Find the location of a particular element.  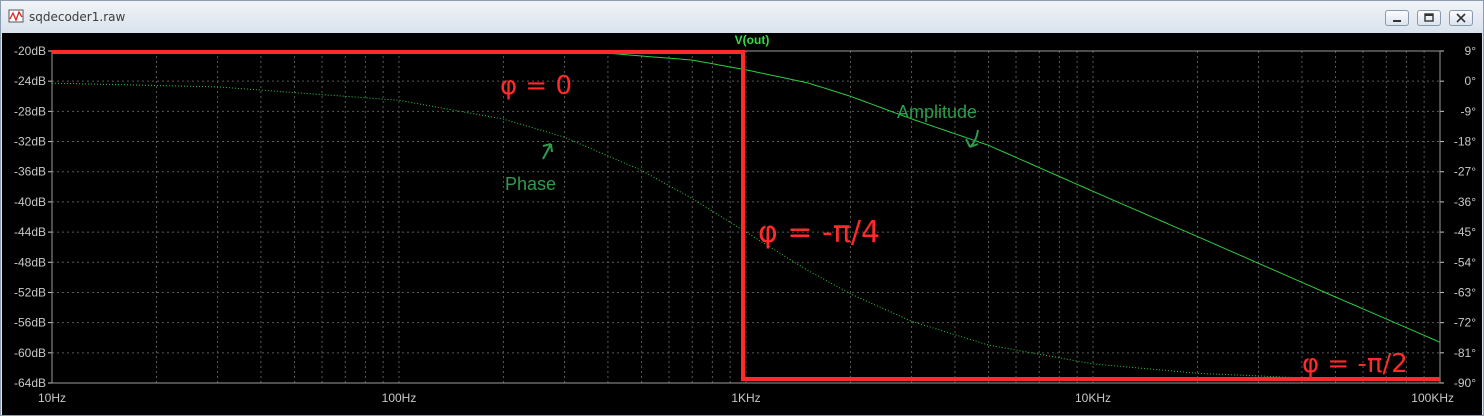

y-right-tick-label: -45° is located at coordinates (1465, 232).